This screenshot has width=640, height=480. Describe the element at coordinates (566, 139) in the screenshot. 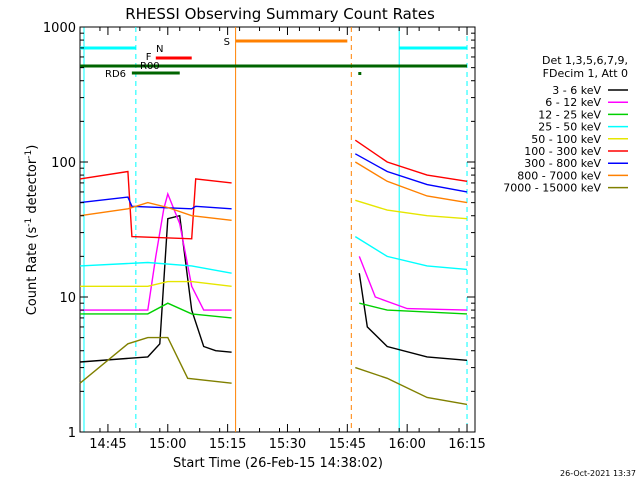

I see `legend-label-4: 50 - 100 keV` at that location.